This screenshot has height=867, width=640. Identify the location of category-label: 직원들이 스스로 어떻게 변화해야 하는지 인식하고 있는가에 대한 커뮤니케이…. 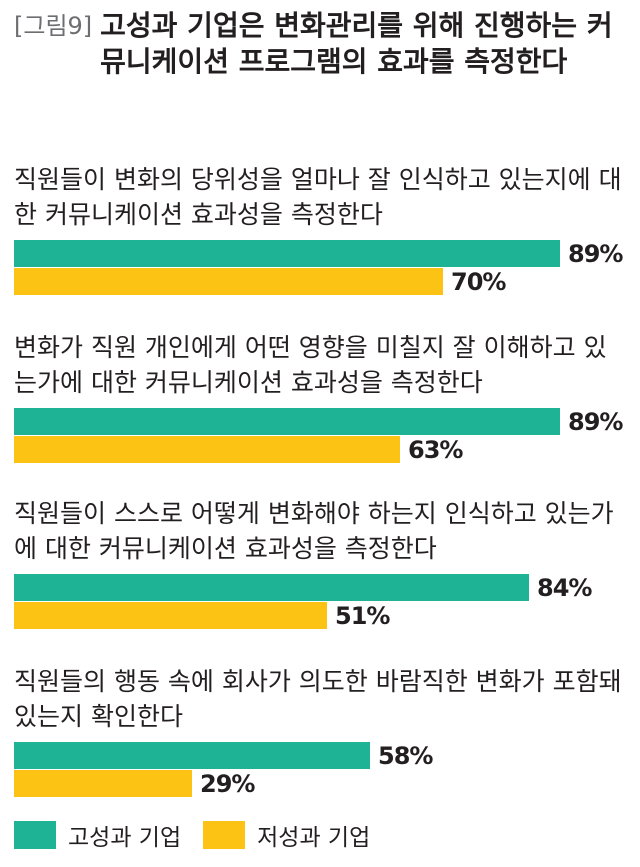
(314, 531).